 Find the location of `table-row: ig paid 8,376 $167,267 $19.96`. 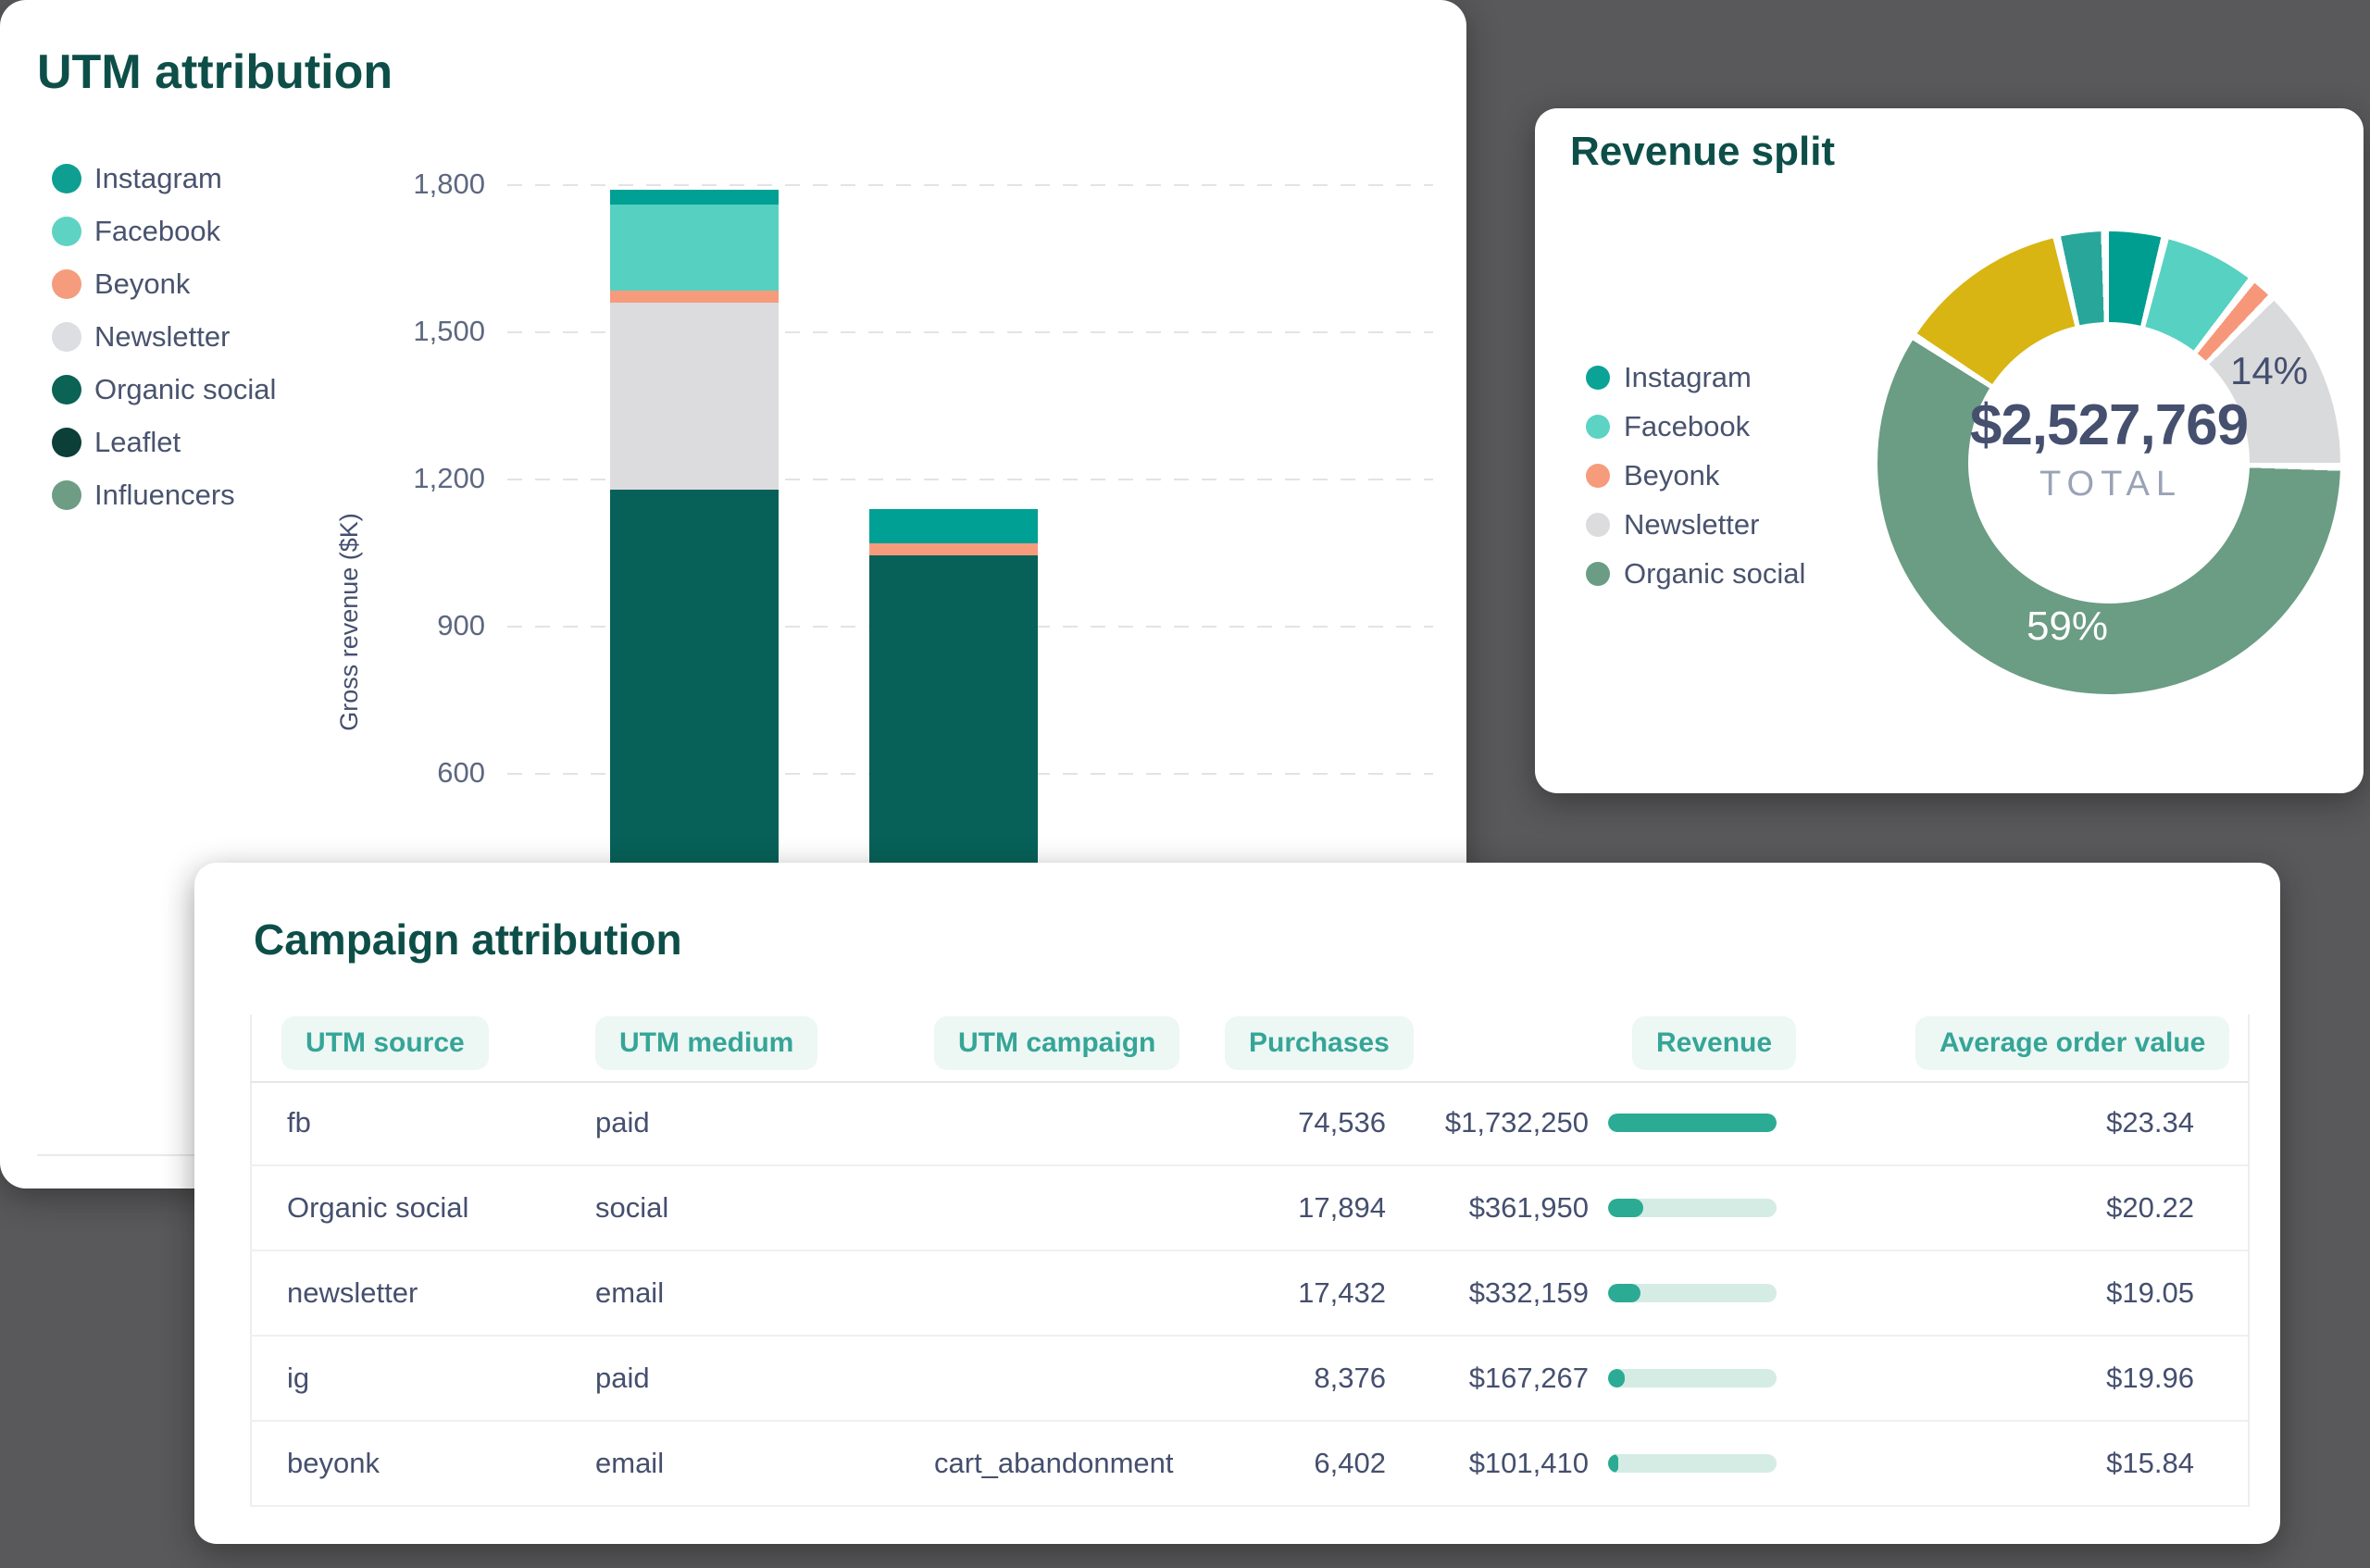

table-row: ig paid 8,376 $167,267 $19.96 is located at coordinates (1249, 1379).